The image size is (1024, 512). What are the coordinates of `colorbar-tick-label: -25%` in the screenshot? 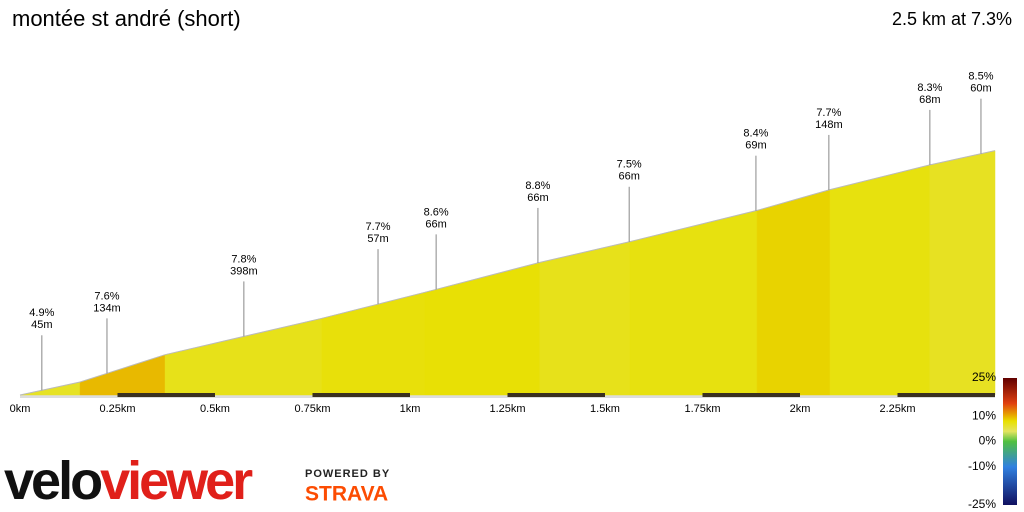 It's located at (982, 504).